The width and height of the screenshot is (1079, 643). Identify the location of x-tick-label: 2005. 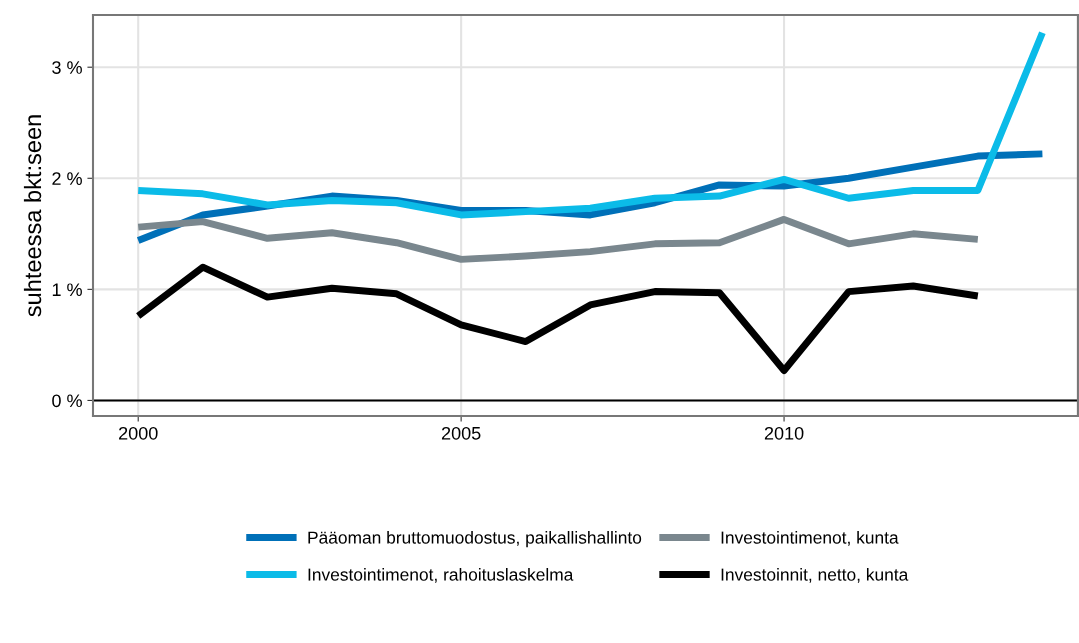
(461, 433).